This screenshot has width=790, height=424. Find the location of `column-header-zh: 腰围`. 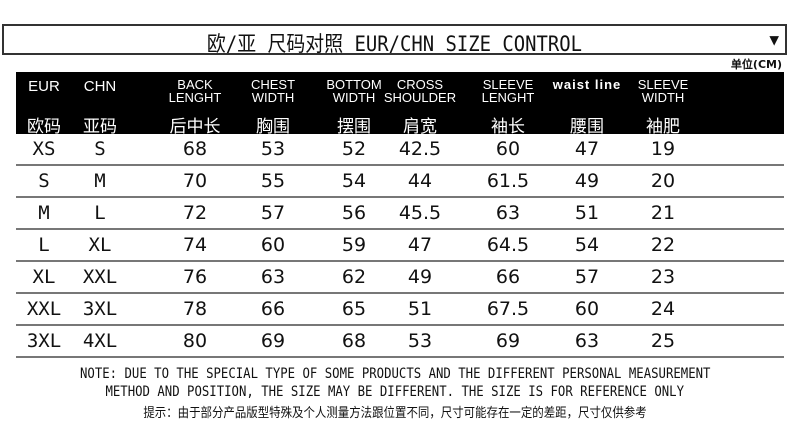

column-header-zh: 腰围 is located at coordinates (587, 127).